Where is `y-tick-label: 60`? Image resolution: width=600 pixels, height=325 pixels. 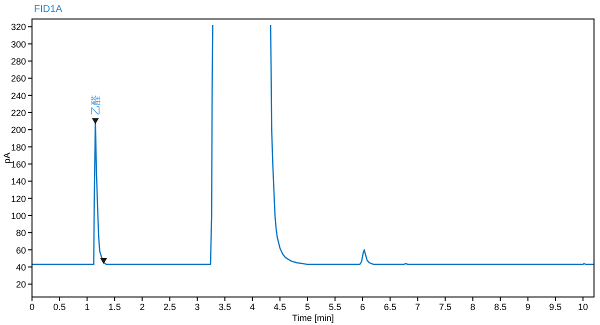 y-tick-label: 60 is located at coordinates (21, 250).